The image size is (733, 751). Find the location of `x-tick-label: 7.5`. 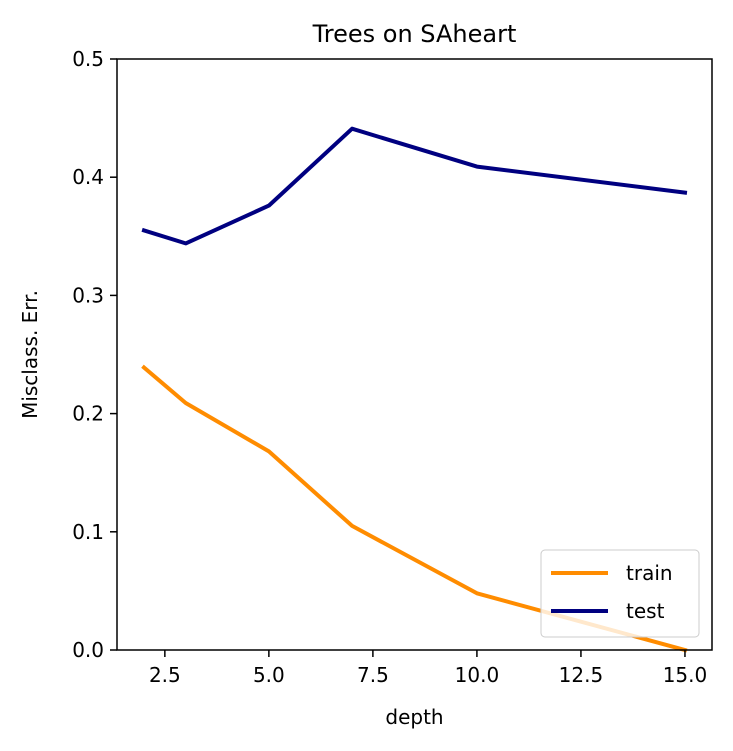

x-tick-label: 7.5 is located at coordinates (373, 675).